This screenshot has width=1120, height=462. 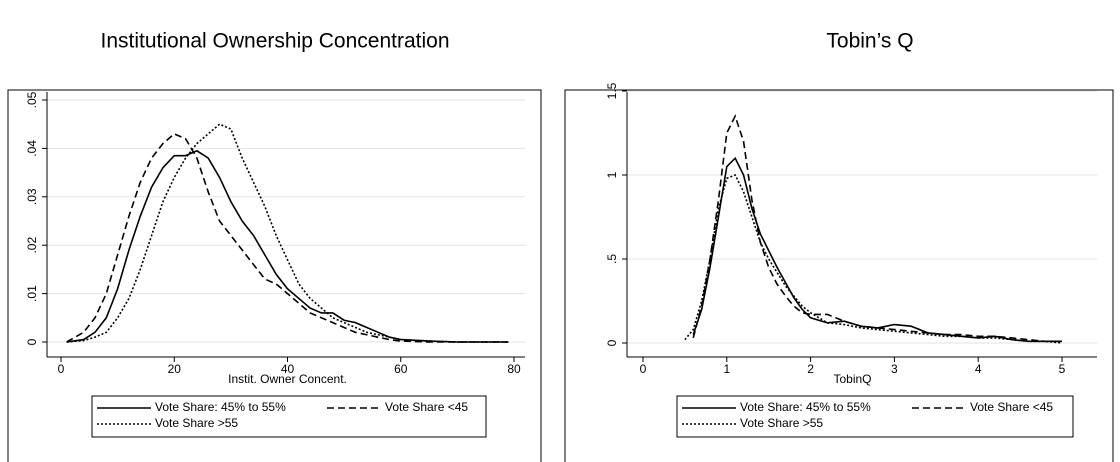 What do you see at coordinates (401, 369) in the screenshot?
I see `x-tick-label: 60` at bounding box center [401, 369].